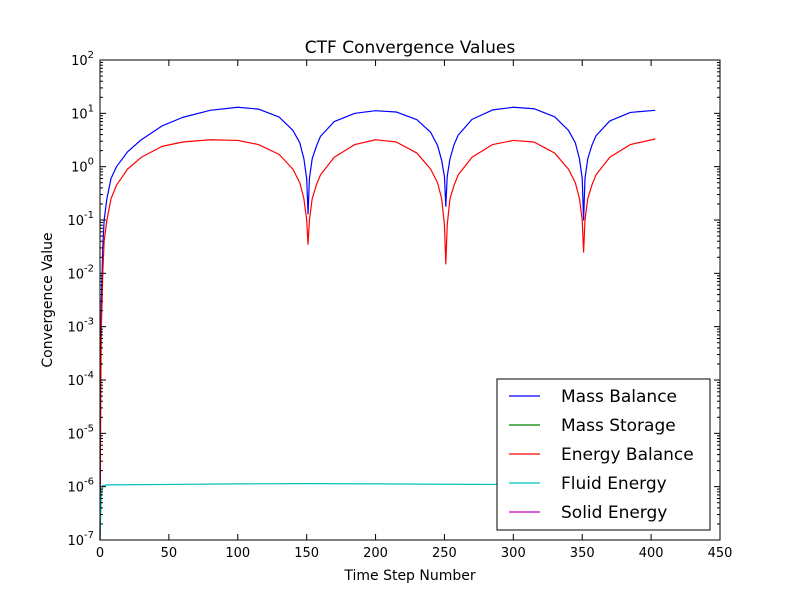  What do you see at coordinates (82, 166) in the screenshot?
I see `y-tick-label: 10⁰` at bounding box center [82, 166].